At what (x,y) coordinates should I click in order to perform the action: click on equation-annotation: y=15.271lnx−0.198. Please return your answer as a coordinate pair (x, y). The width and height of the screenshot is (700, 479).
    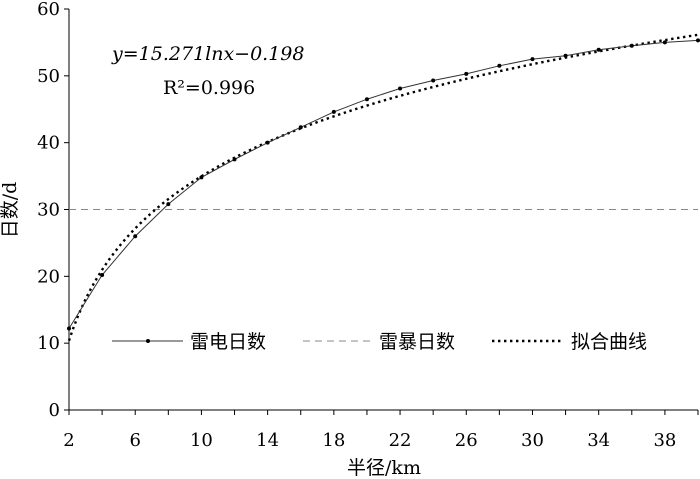
    Looking at the image, I should click on (207, 54).